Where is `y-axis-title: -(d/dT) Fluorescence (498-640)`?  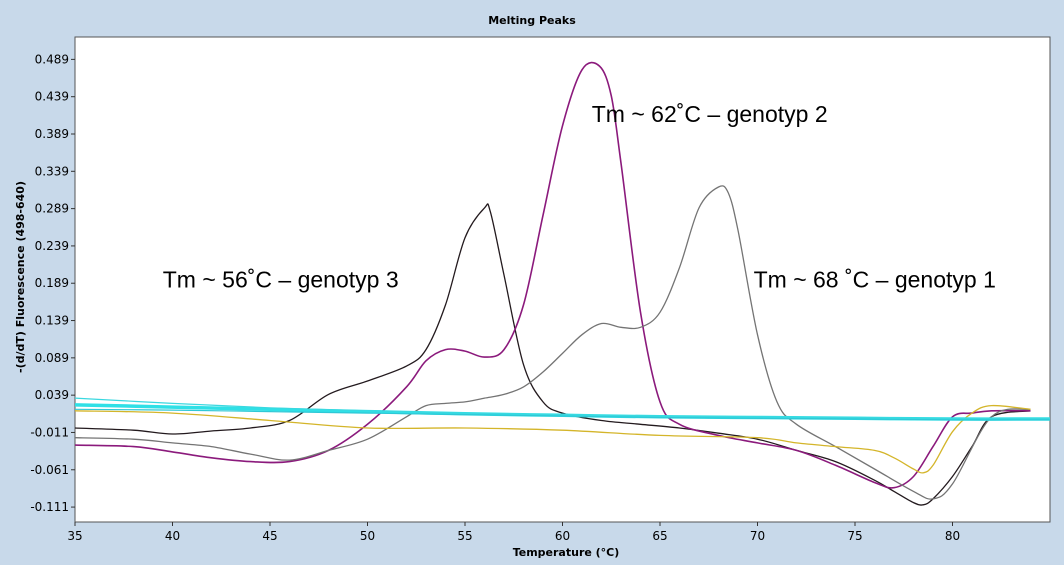
y-axis-title: -(d/dT) Fluorescence (498-640) is located at coordinates (20, 277).